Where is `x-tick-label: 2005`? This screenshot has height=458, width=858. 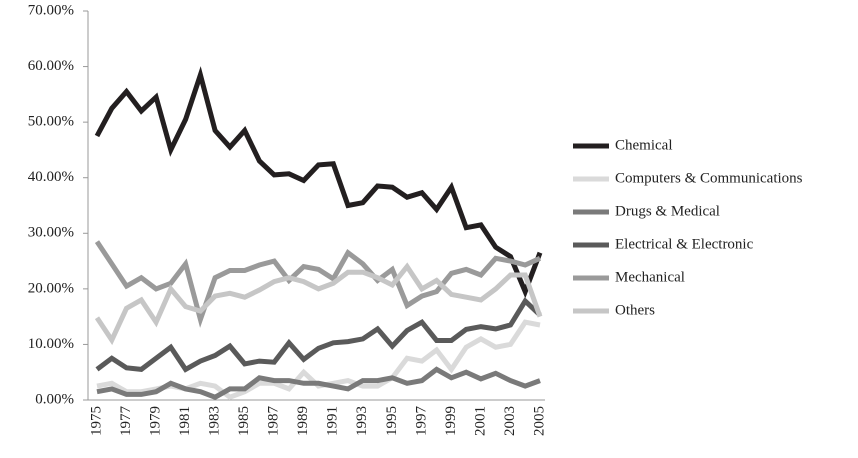 x-tick-label: 2005 is located at coordinates (539, 421).